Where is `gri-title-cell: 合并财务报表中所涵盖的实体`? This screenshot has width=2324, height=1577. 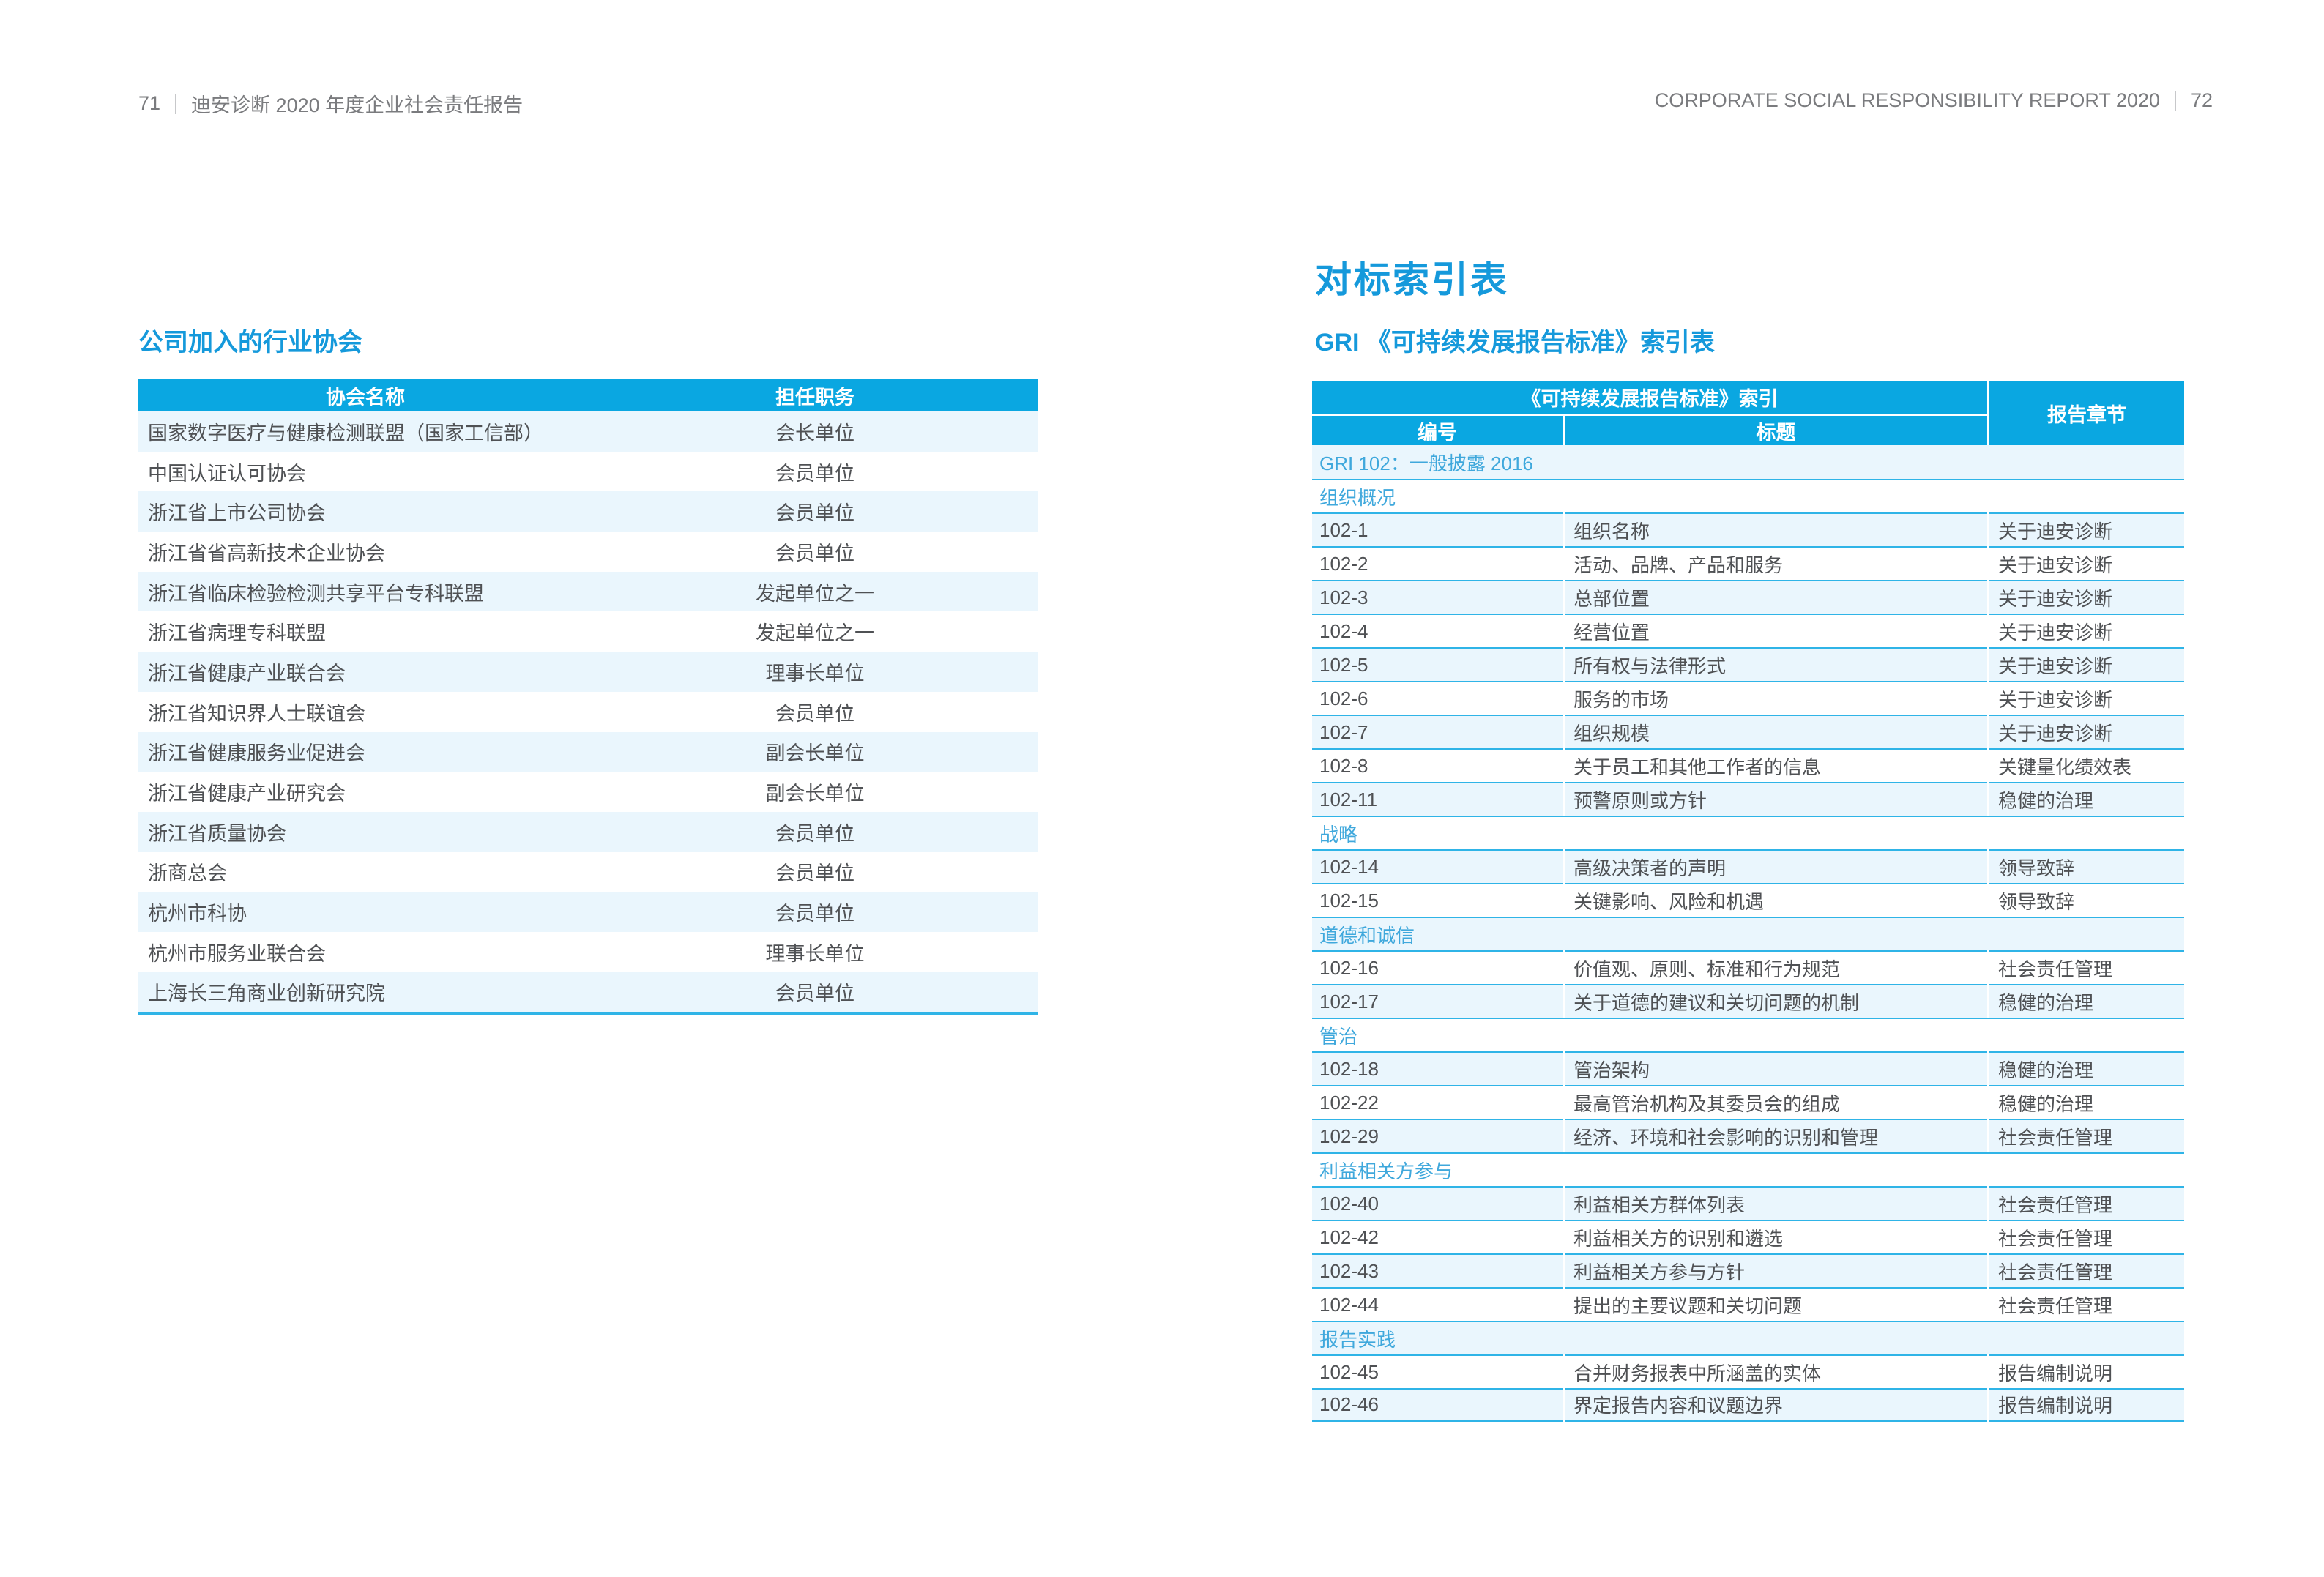 gri-title-cell: 合并财务报表中所涵盖的实体 is located at coordinates (1776, 1371).